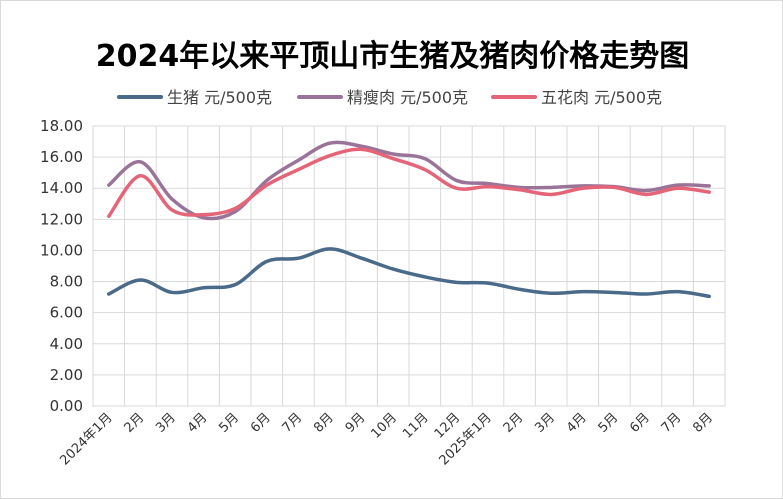 The width and height of the screenshot is (783, 499). I want to click on y-tick-label: 4.00, so click(66, 344).